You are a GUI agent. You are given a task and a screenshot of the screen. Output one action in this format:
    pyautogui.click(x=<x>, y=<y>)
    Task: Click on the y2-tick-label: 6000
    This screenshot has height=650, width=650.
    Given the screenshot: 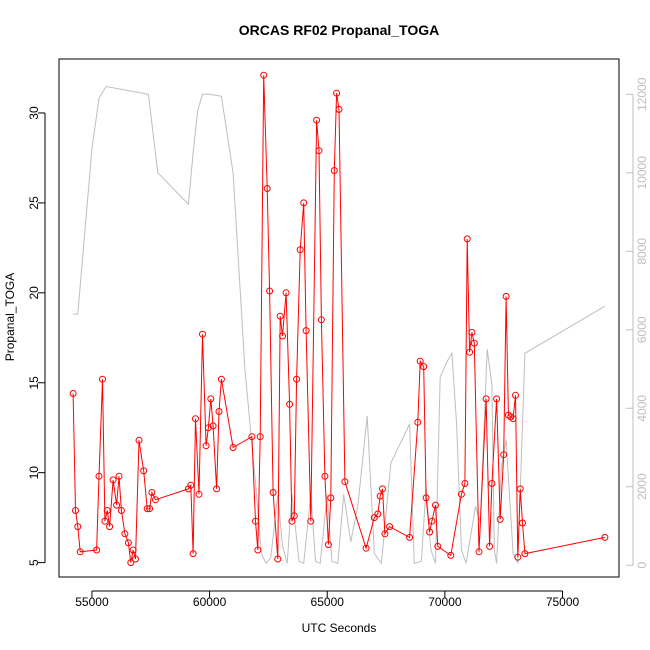 What is the action you would take?
    pyautogui.click(x=642, y=329)
    